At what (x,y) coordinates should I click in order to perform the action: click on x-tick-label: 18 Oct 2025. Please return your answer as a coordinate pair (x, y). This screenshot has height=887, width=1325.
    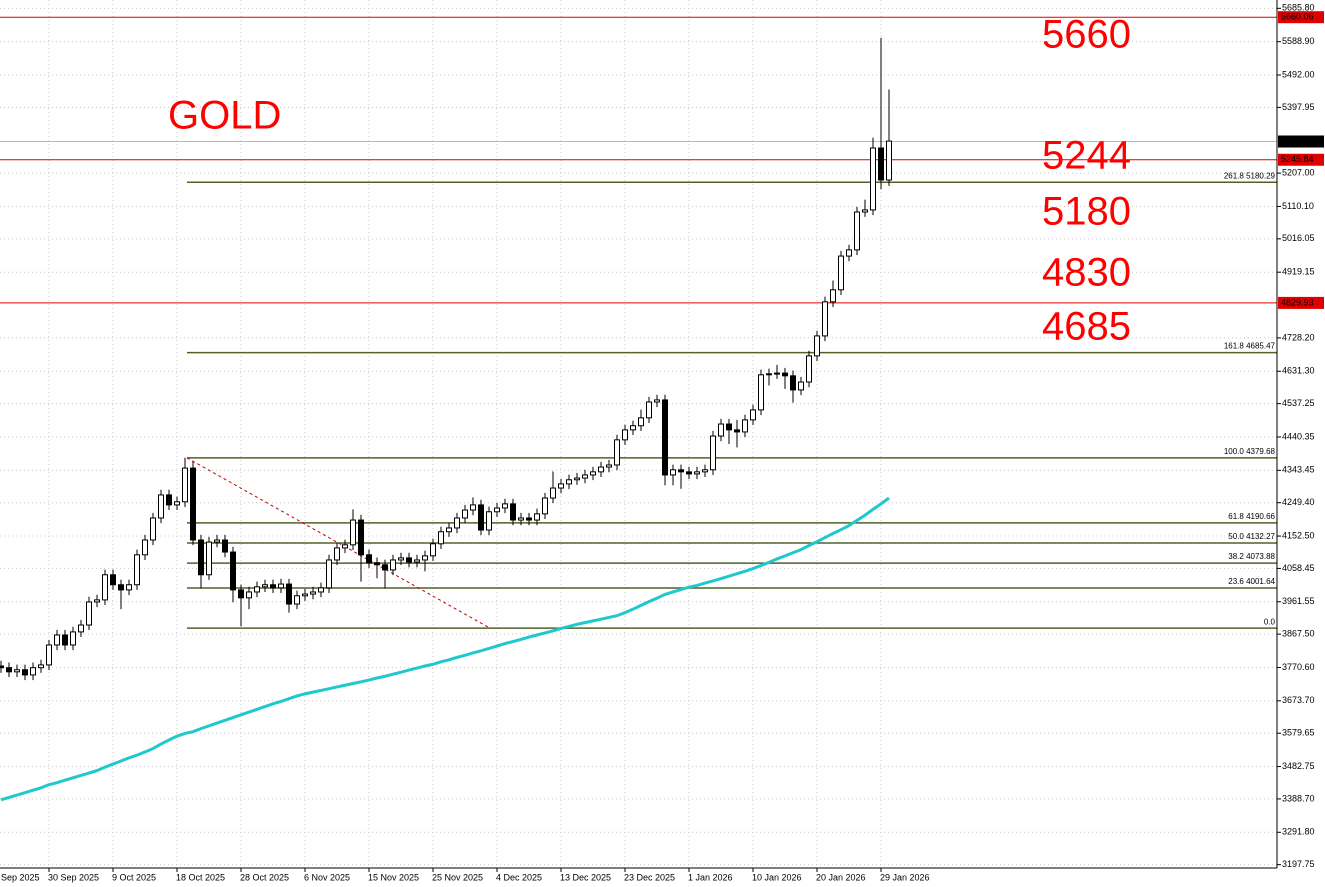
    Looking at the image, I should click on (200, 877).